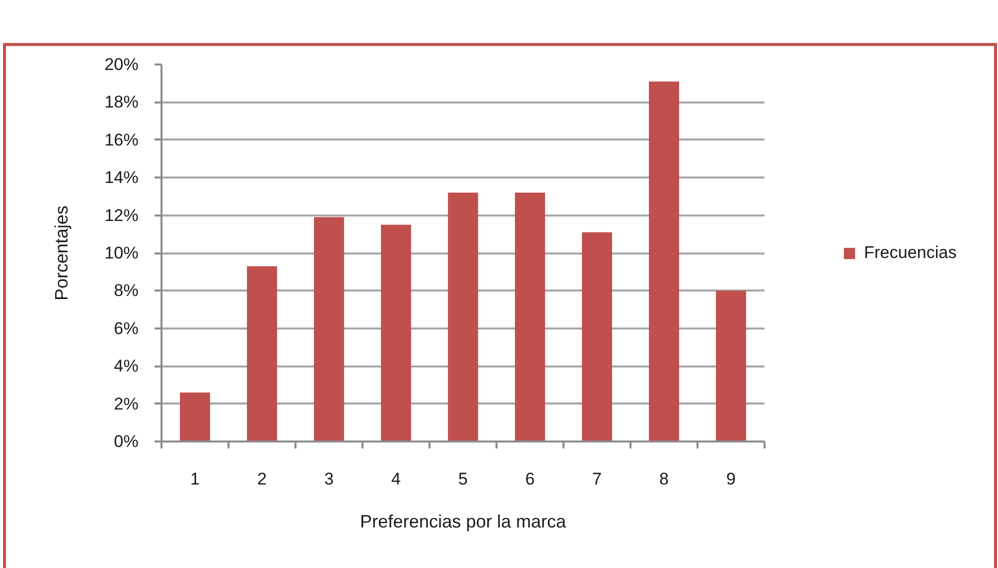 This screenshot has width=998, height=568. Describe the element at coordinates (121, 253) in the screenshot. I see `y-tick-label: 10%` at that location.